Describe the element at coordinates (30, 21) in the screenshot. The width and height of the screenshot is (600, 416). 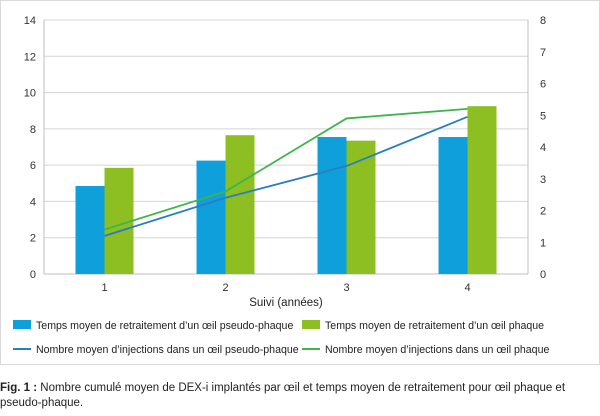
I see `left-tick-label: 14` at that location.